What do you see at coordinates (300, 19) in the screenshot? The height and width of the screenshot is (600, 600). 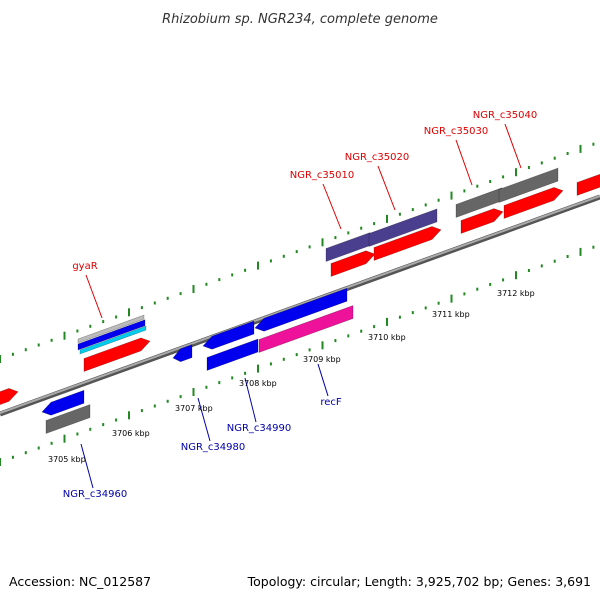 I see `genome-title: Rhizobium sp. NGR234, complete genome` at bounding box center [300, 19].